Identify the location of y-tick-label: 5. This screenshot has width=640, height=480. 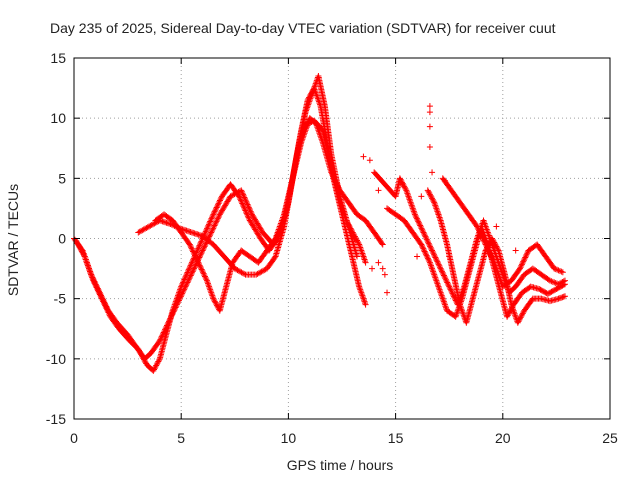
(62, 178).